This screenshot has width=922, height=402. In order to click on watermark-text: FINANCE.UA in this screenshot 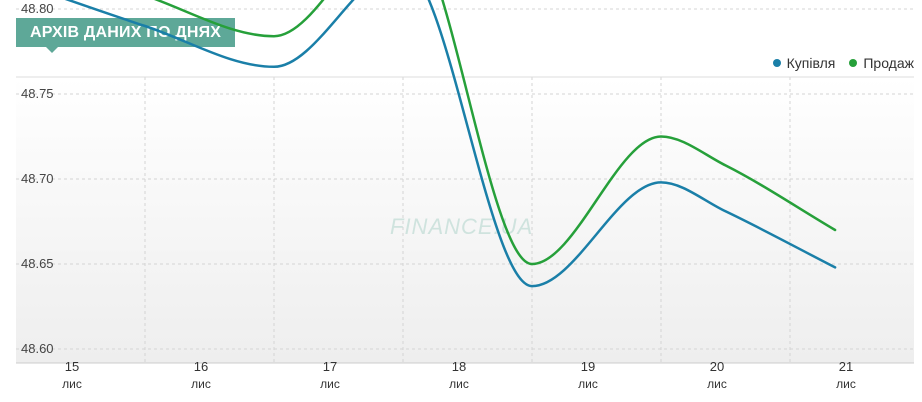, I will do `click(461, 226)`.